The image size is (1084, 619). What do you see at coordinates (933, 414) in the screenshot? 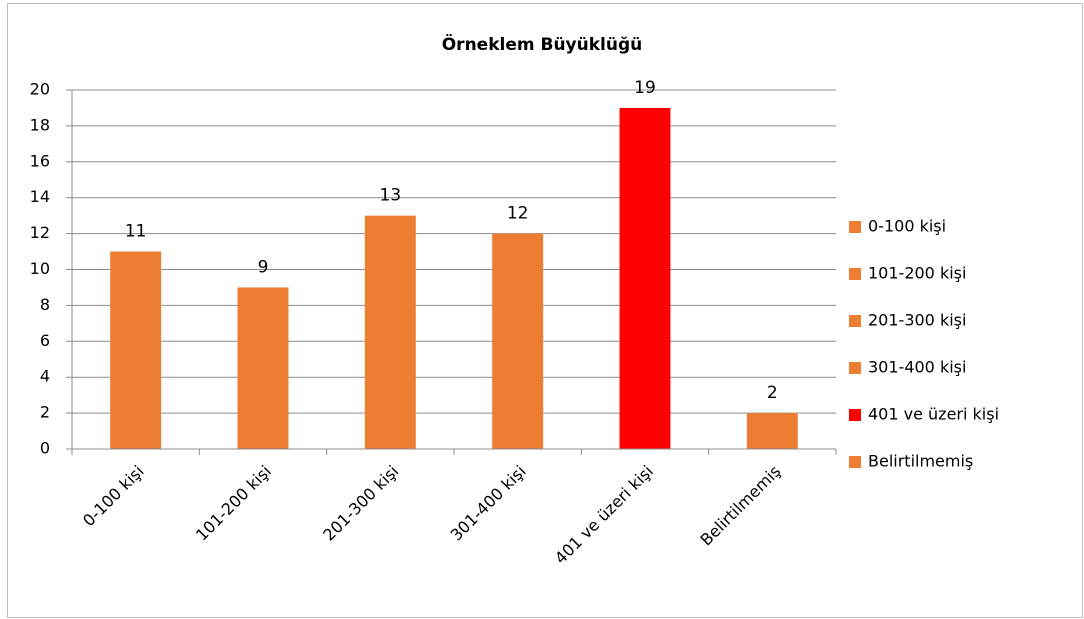
I see `legend-label: 401 ve üzeri kişi` at bounding box center [933, 414].